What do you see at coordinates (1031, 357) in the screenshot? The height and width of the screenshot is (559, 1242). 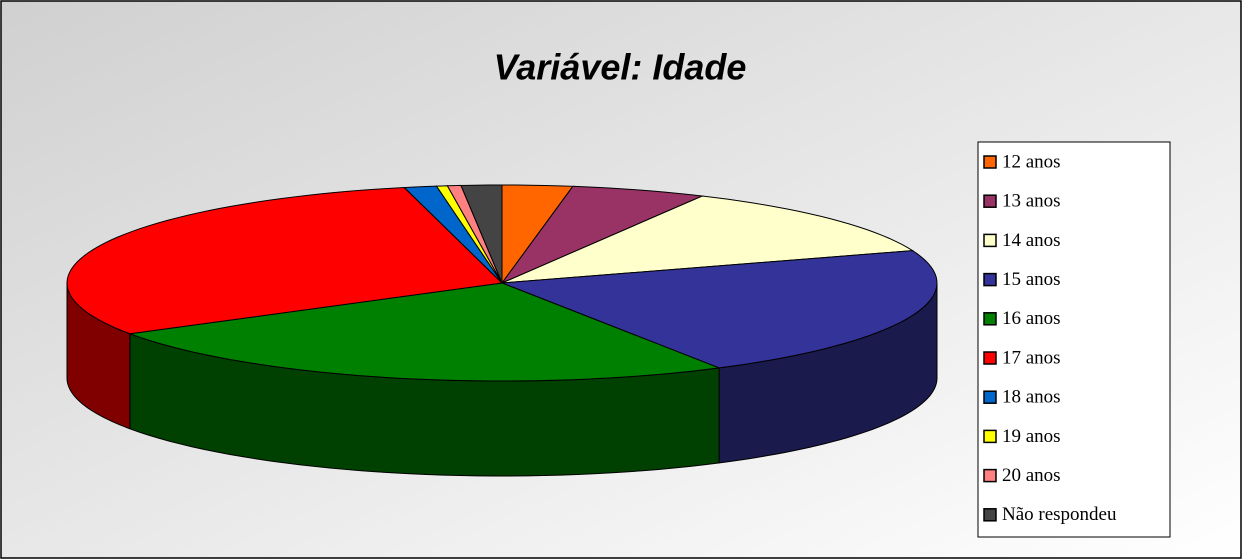 I see `legend-label: 17 anos` at bounding box center [1031, 357].